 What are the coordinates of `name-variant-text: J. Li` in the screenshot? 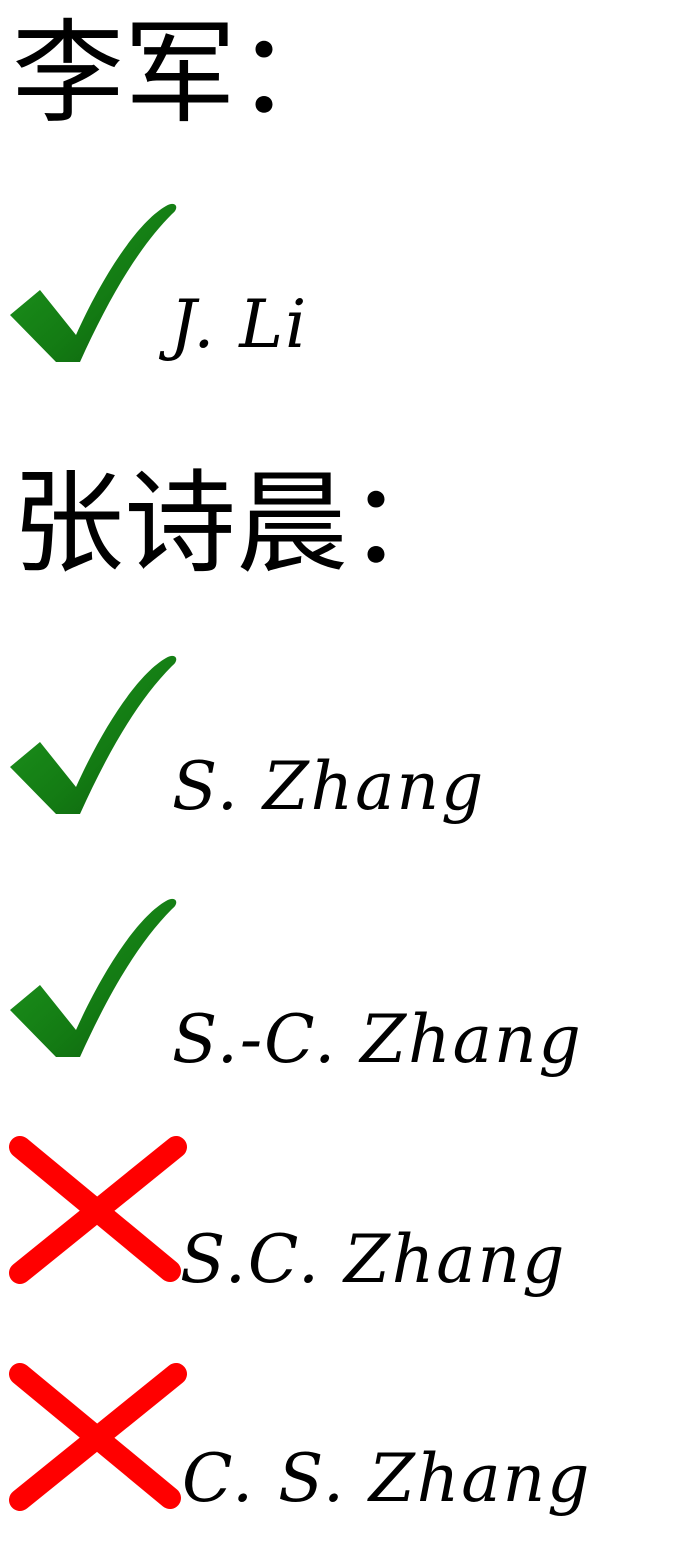 It's located at (239, 324).